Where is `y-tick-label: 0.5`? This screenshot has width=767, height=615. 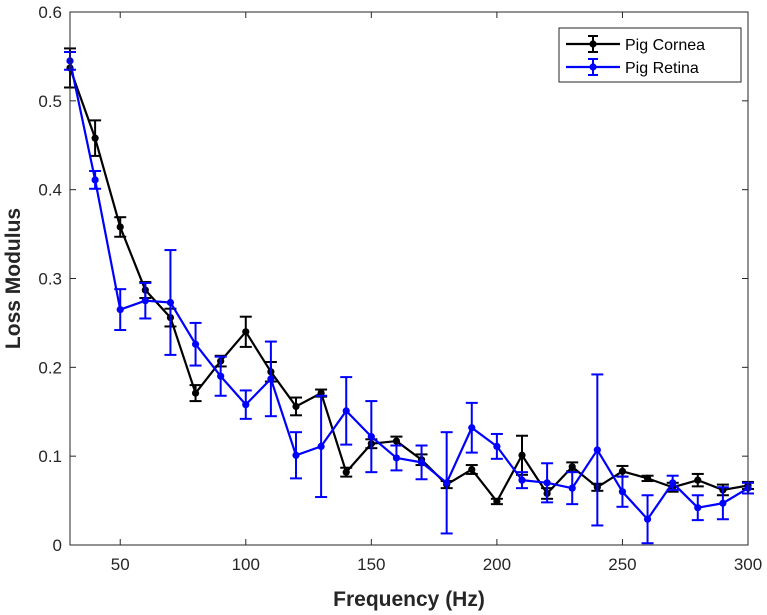
y-tick-label: 0.5 is located at coordinates (50, 101).